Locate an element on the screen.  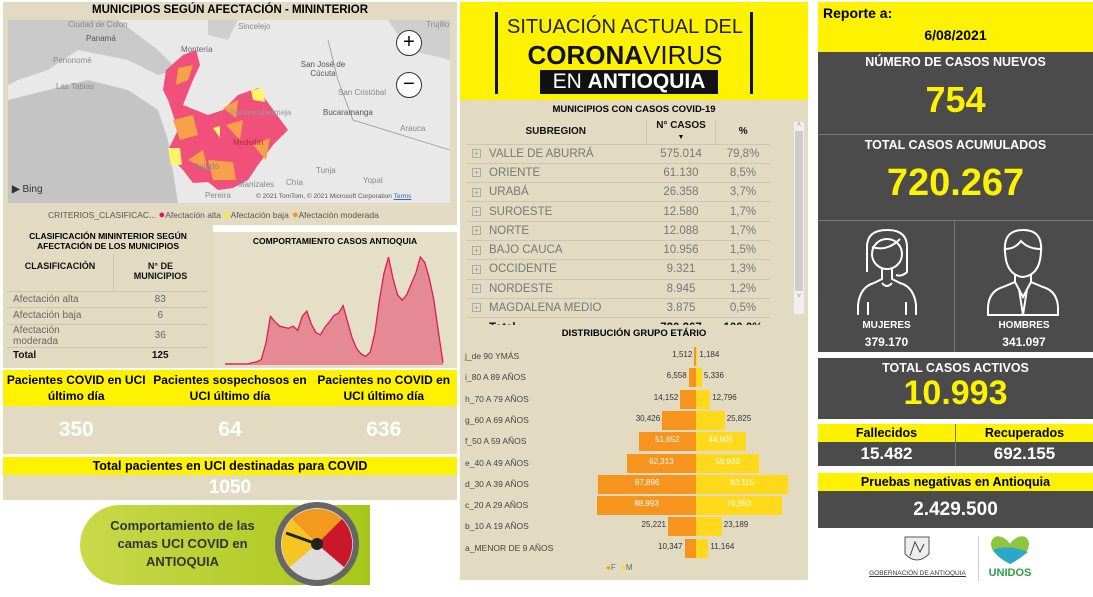
woman-icon is located at coordinates (887, 271).